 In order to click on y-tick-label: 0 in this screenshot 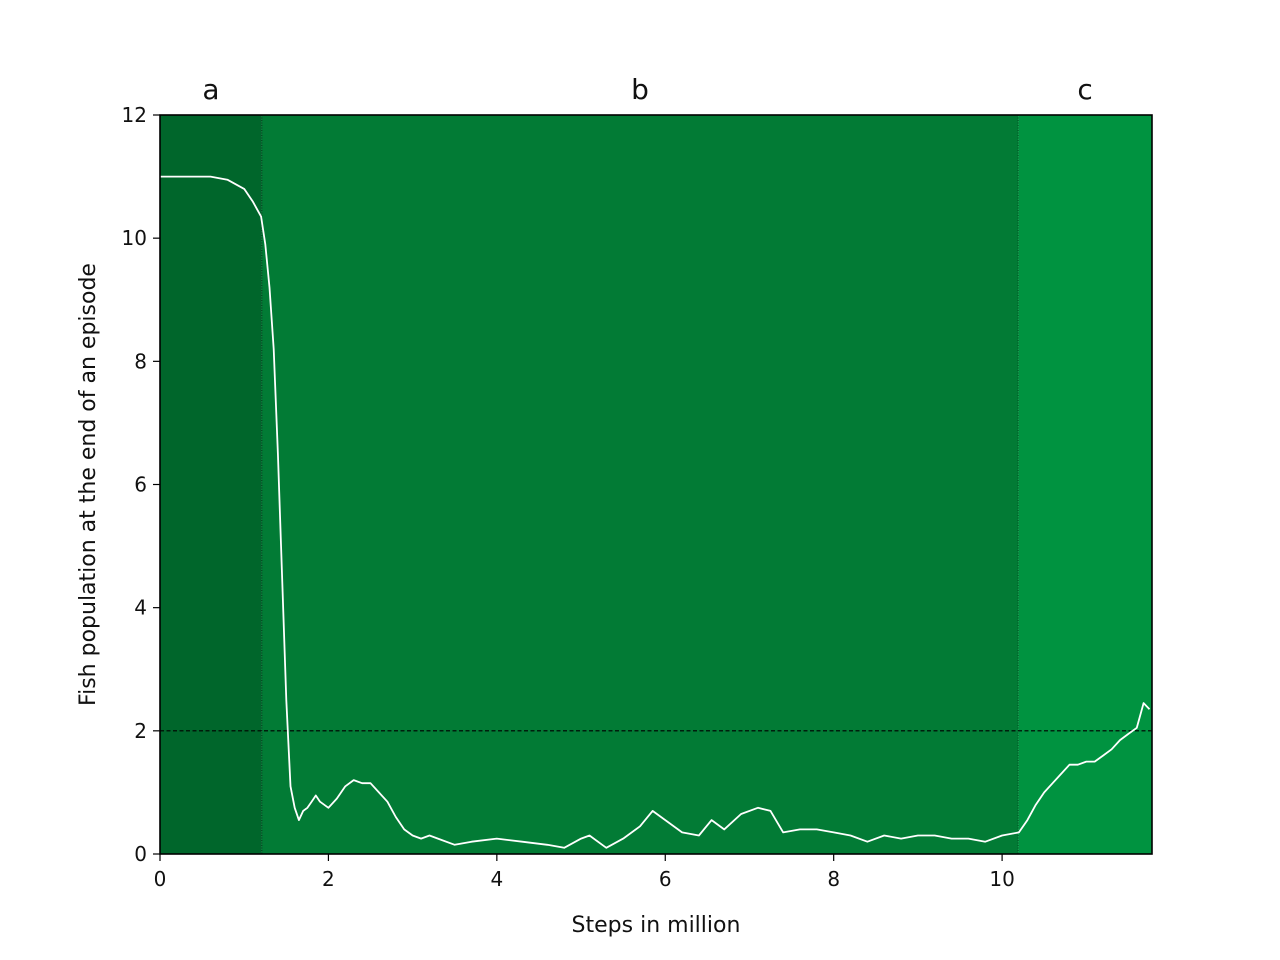, I will do `click(140, 854)`.